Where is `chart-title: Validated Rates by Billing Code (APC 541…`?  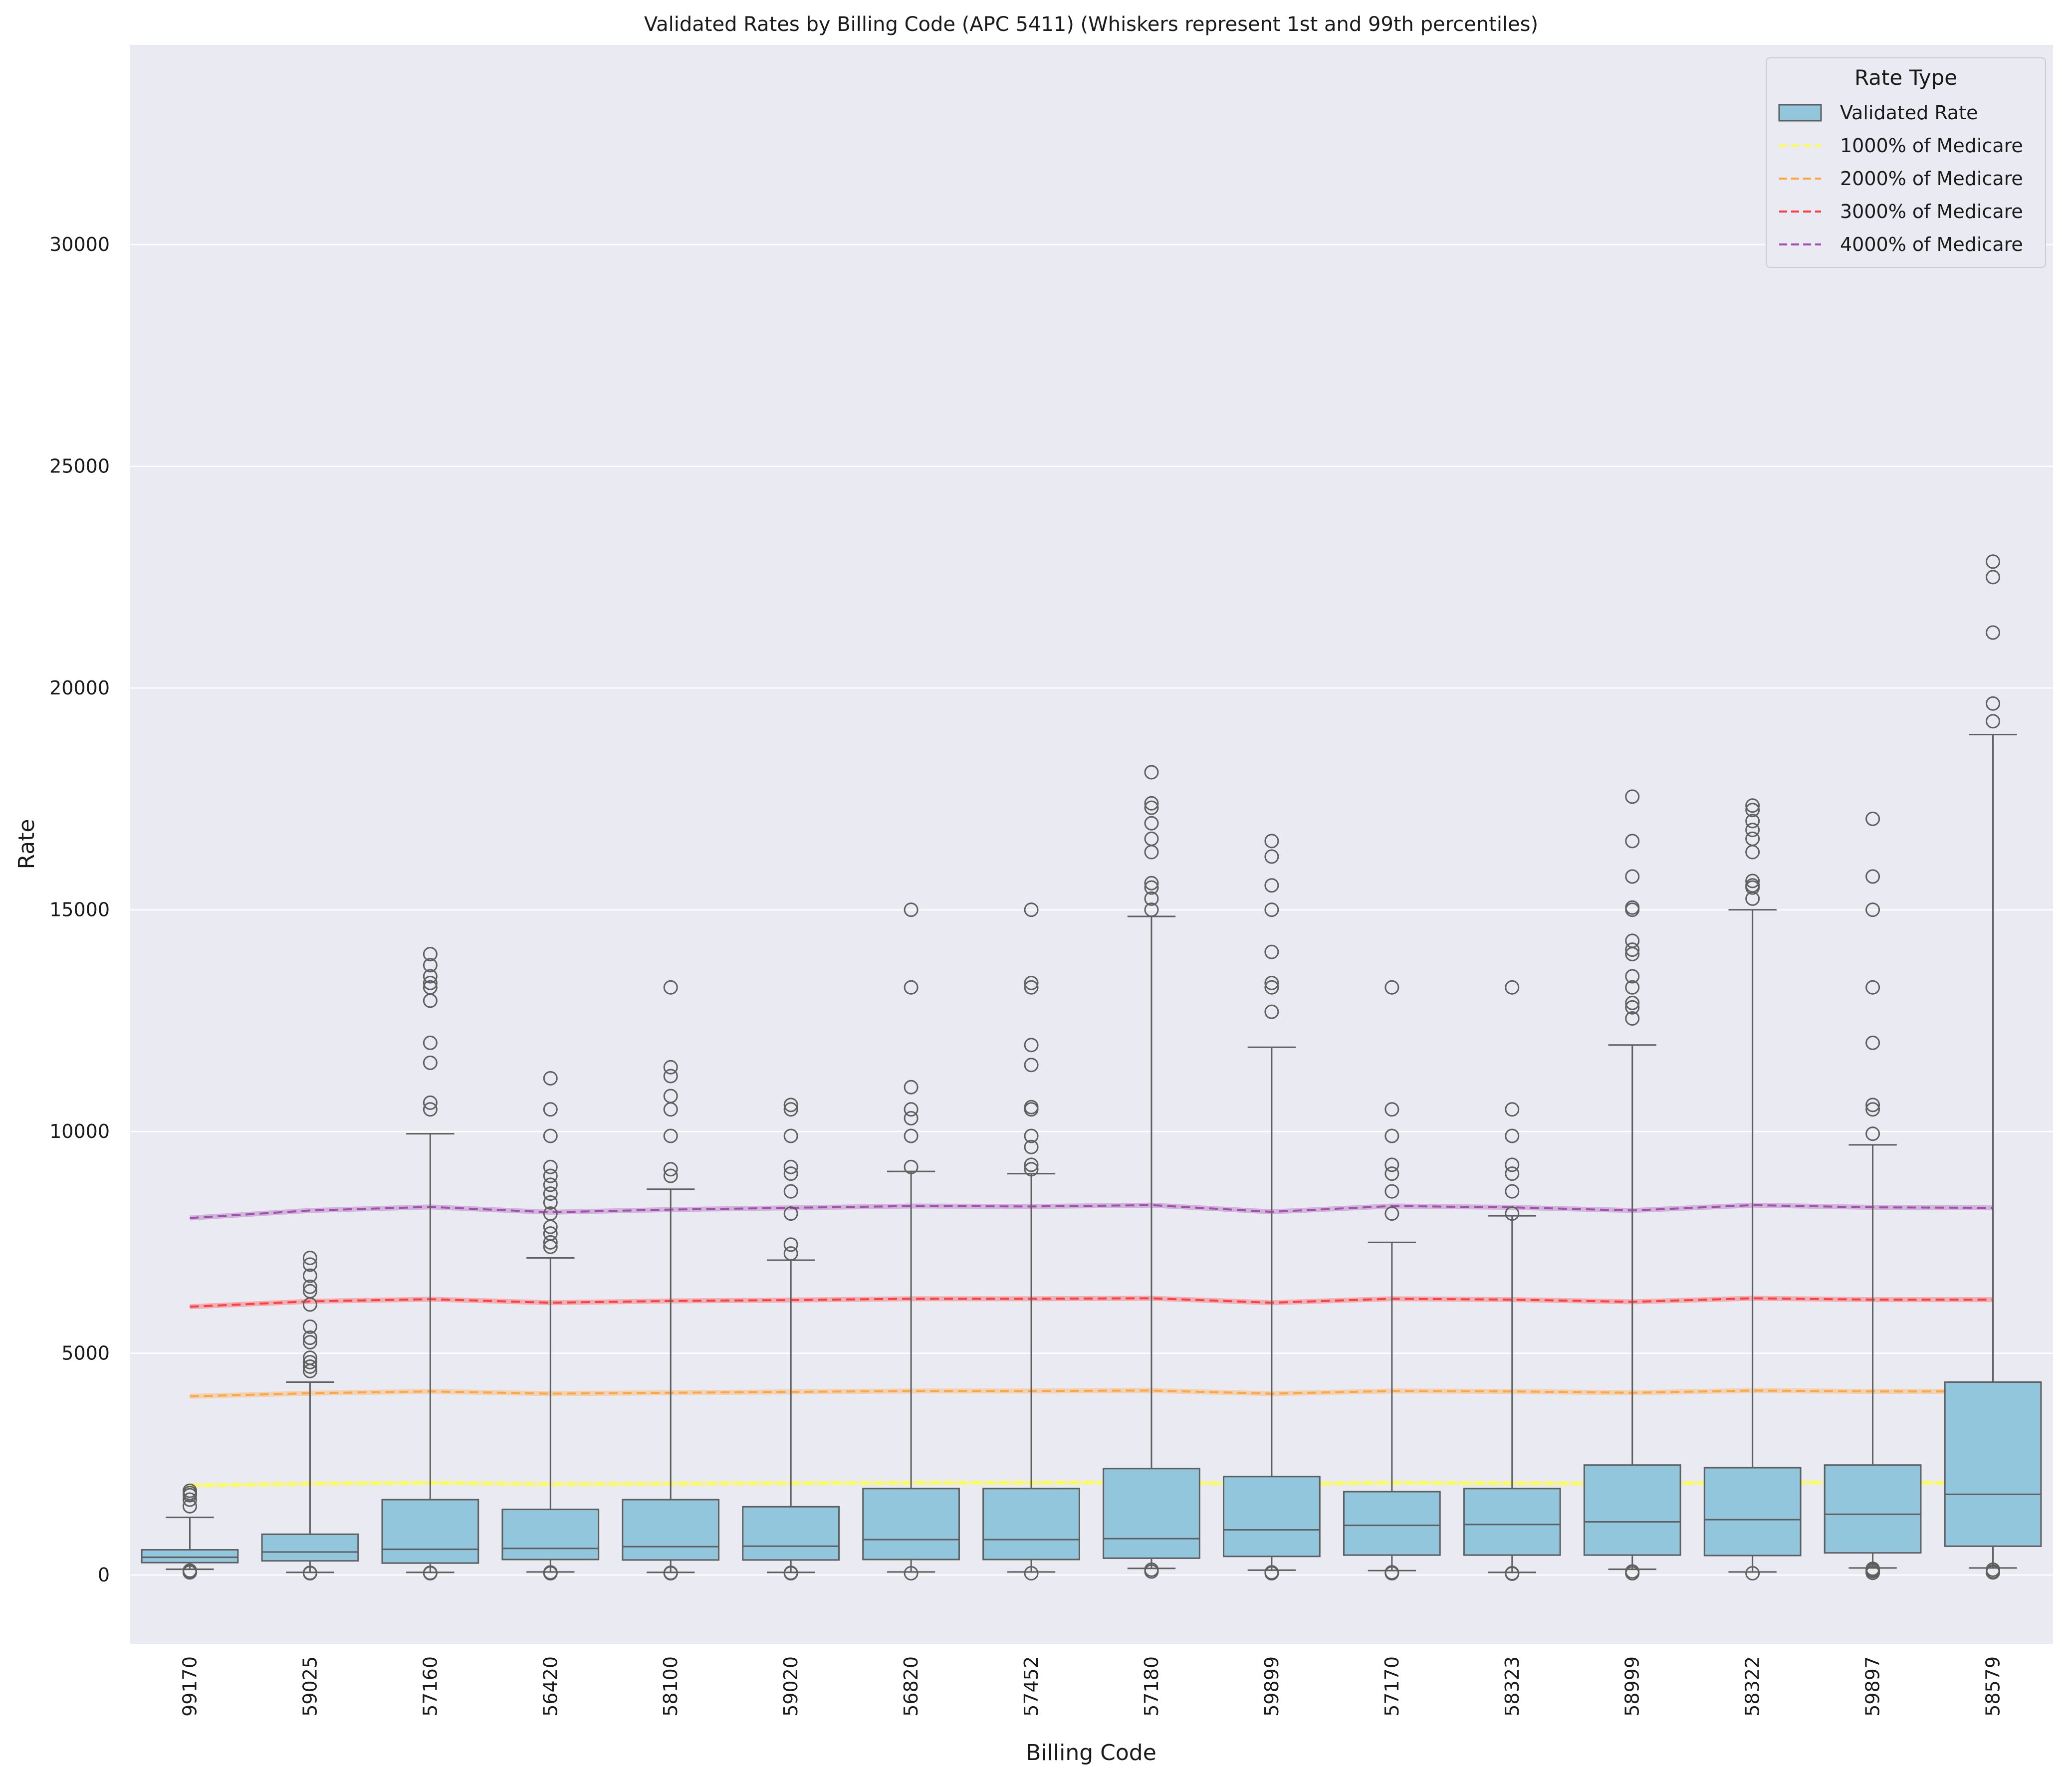 chart-title: Validated Rates by Billing Code (APC 541… is located at coordinates (1091, 25).